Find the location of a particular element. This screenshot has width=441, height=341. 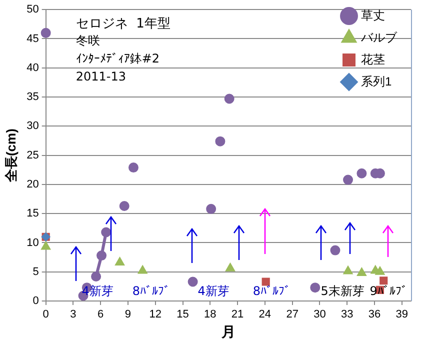

x-tick-label: 21 is located at coordinates (237, 314).